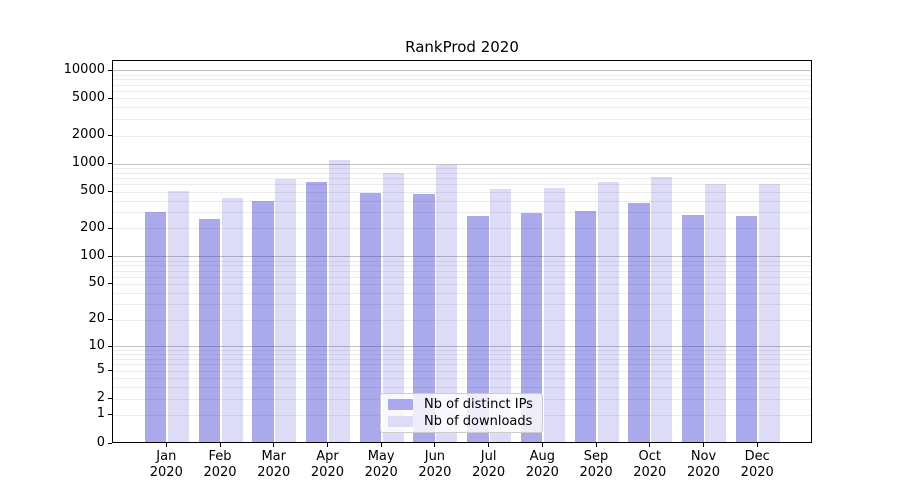 Image resolution: width=900 pixels, height=500 pixels. Describe the element at coordinates (100, 442) in the screenshot. I see `y-tick-label-0: 0` at that location.